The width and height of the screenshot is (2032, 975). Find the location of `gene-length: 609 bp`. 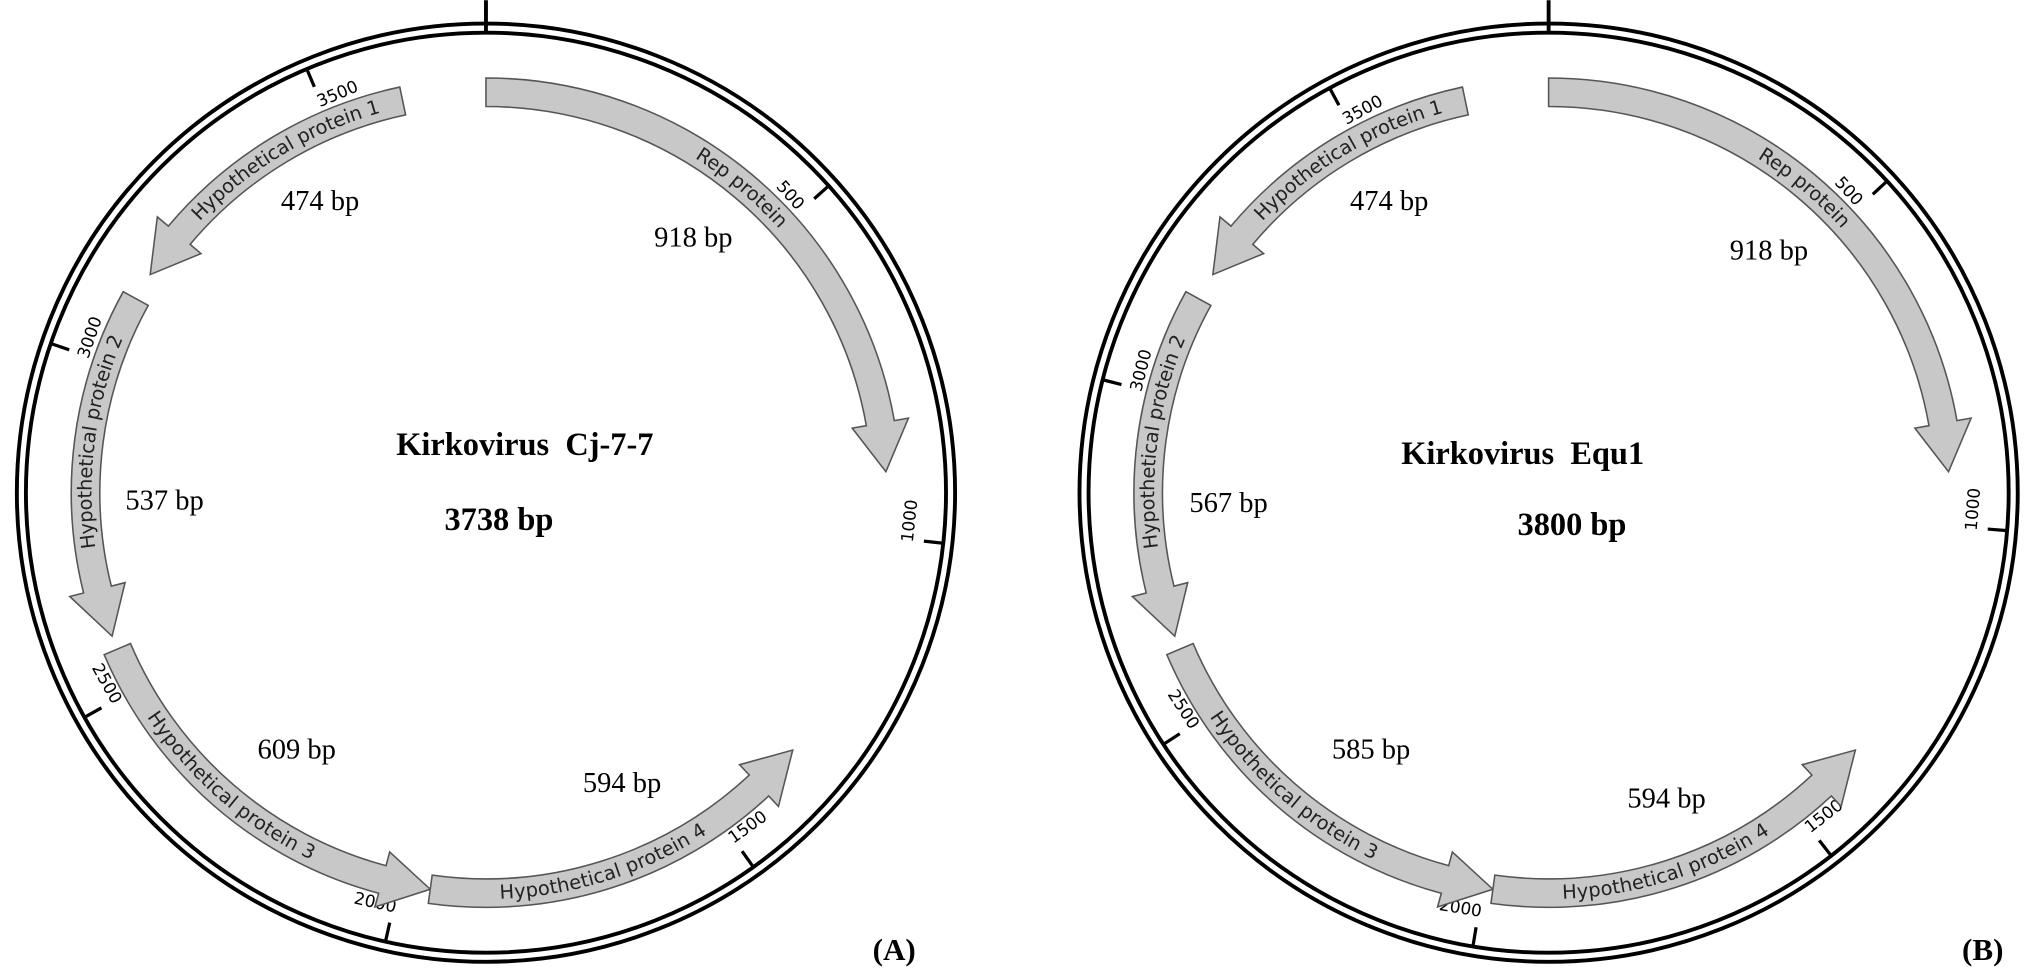

gene-length: 609 bp is located at coordinates (297, 749).